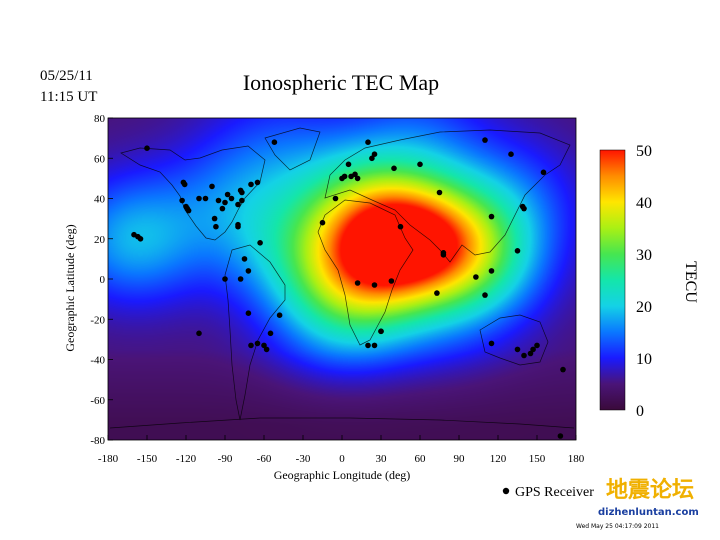  Describe the element at coordinates (548, 492) in the screenshot. I see `legend: GPS Receiver` at that location.